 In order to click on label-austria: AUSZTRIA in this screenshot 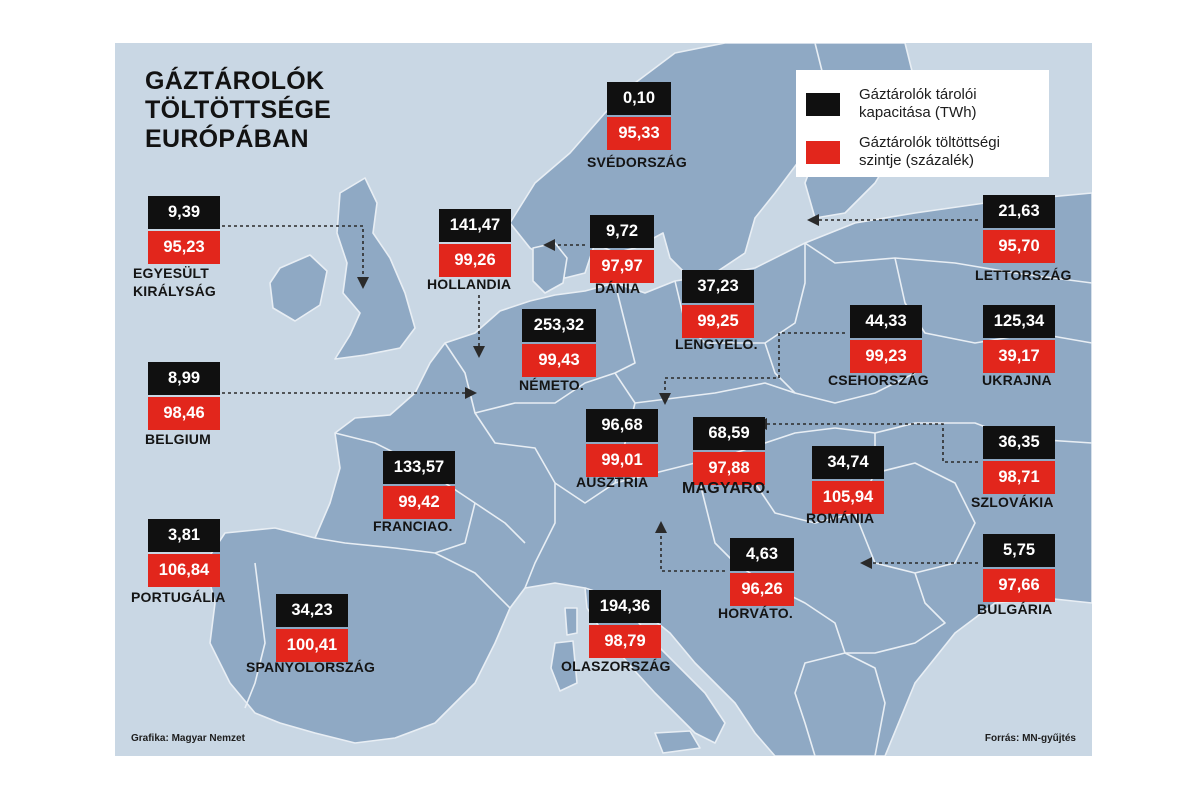, I will do `click(612, 482)`.